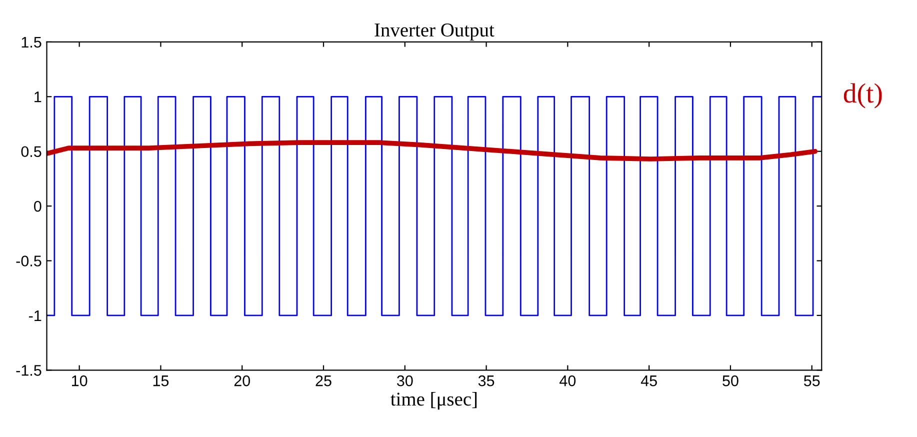 This screenshot has height=437, width=917. I want to click on x-tick-label: 10, so click(80, 380).